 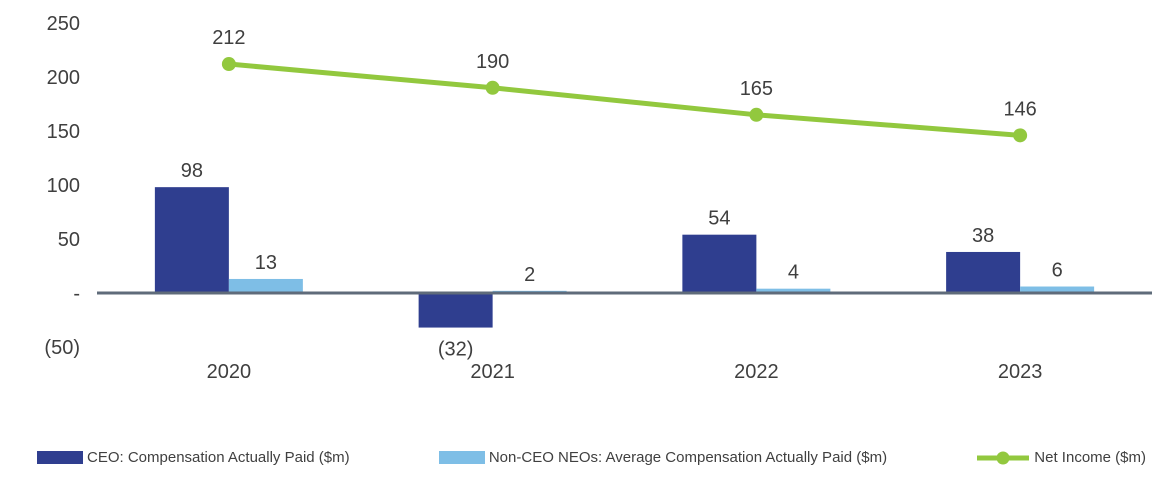 I want to click on y-tick-label: 200, so click(x=63, y=78).